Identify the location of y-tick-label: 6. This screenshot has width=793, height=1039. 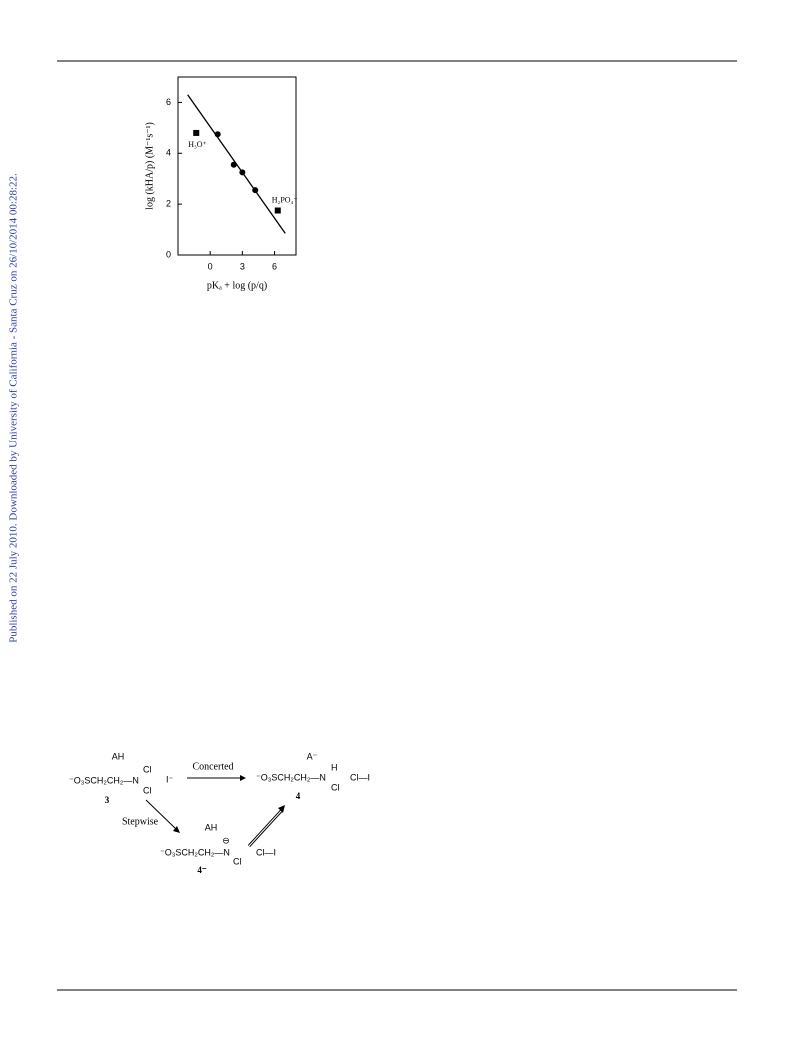
(168, 102).